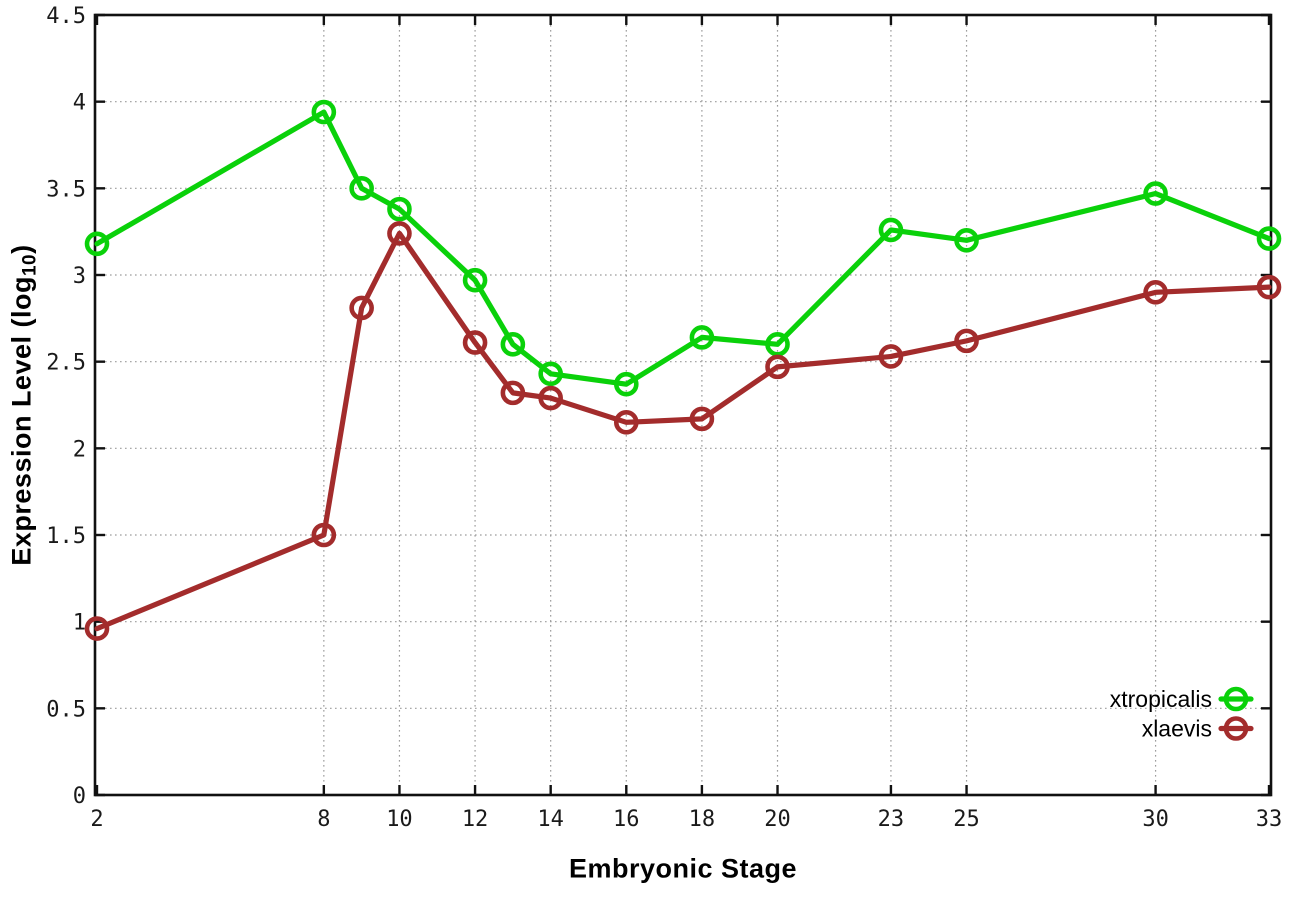 Image resolution: width=1296 pixels, height=907 pixels. I want to click on y-tick-label: 3, so click(79, 276).